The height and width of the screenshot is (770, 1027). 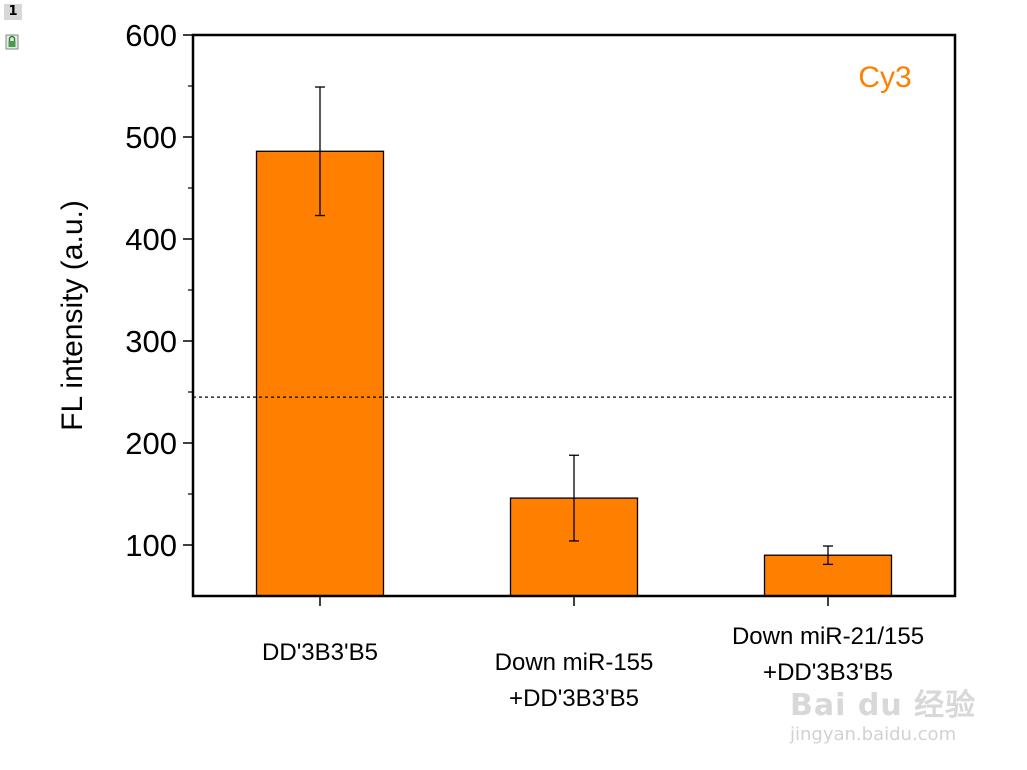 What do you see at coordinates (151, 545) in the screenshot?
I see `y-tick-label-100: 100` at bounding box center [151, 545].